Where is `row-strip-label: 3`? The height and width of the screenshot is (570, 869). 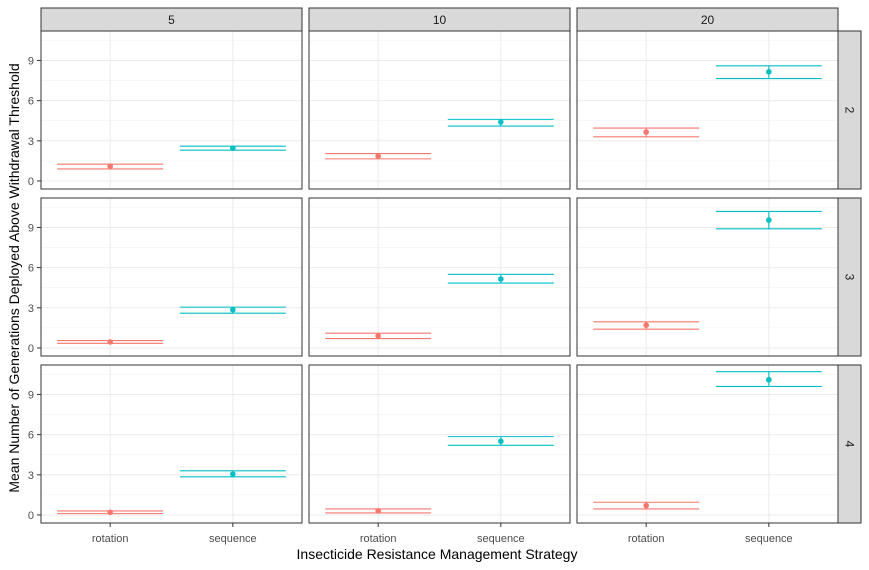 row-strip-label: 3 is located at coordinates (850, 277).